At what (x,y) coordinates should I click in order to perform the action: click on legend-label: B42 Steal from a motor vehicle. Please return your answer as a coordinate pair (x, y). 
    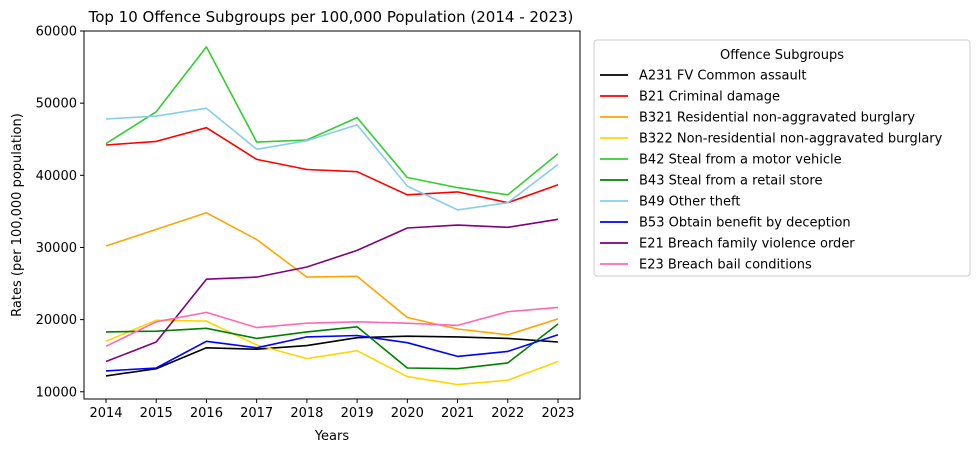
    Looking at the image, I should click on (740, 160).